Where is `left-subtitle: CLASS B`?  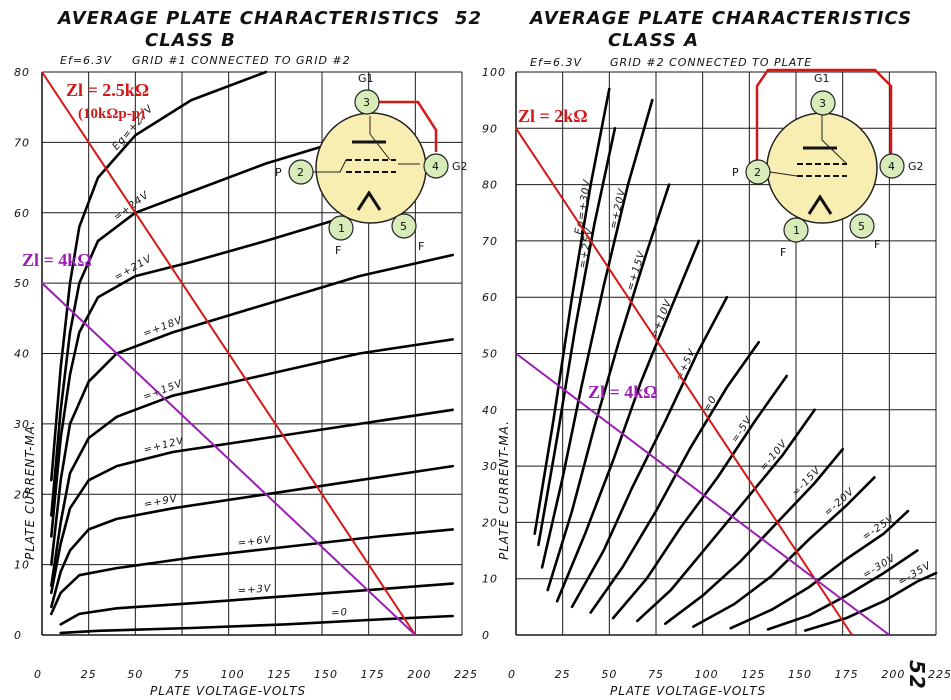 left-subtitle: CLASS B is located at coordinates (190, 40).